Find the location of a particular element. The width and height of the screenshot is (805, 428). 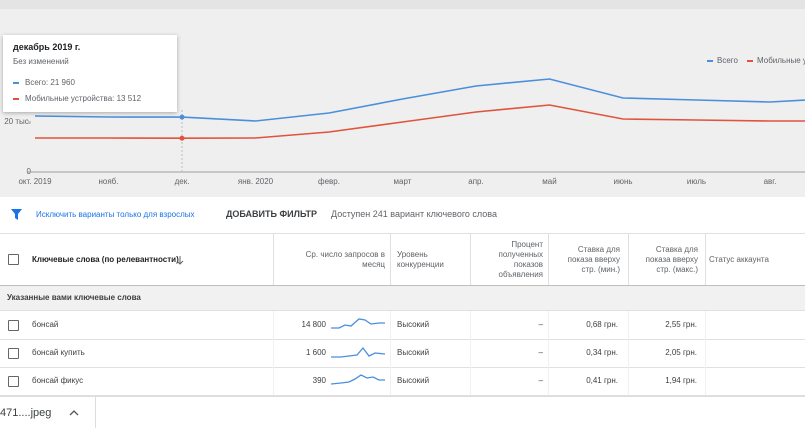

tooltip-line: Всего: 21 960 is located at coordinates (50, 82).